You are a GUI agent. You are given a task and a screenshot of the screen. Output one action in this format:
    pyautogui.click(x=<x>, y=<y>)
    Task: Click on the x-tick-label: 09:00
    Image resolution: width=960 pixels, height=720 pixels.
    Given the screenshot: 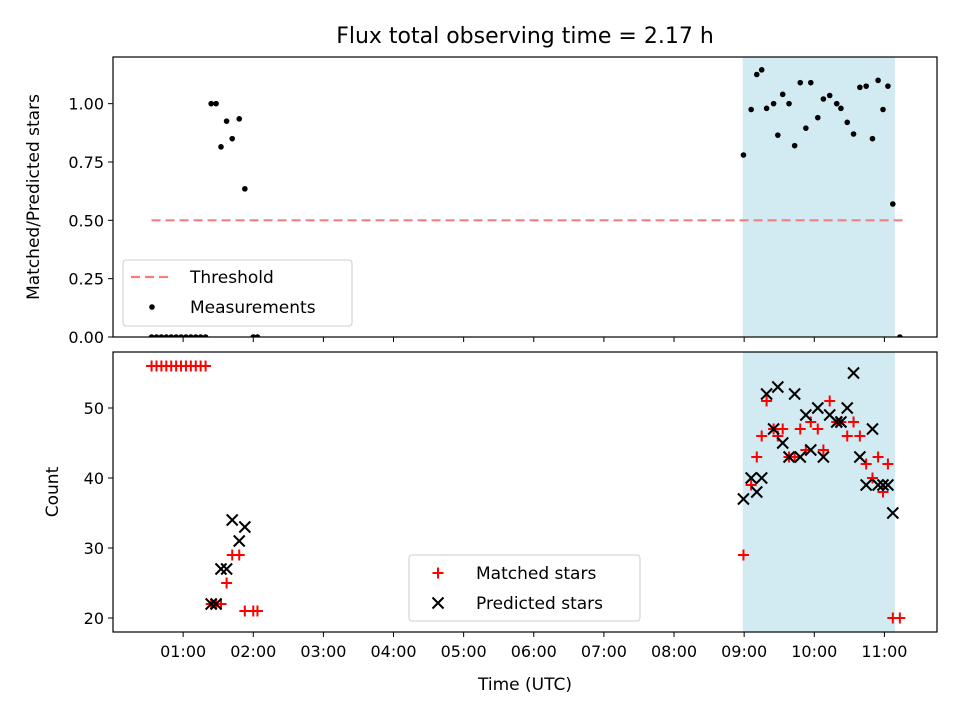 What is the action you would take?
    pyautogui.click(x=744, y=651)
    